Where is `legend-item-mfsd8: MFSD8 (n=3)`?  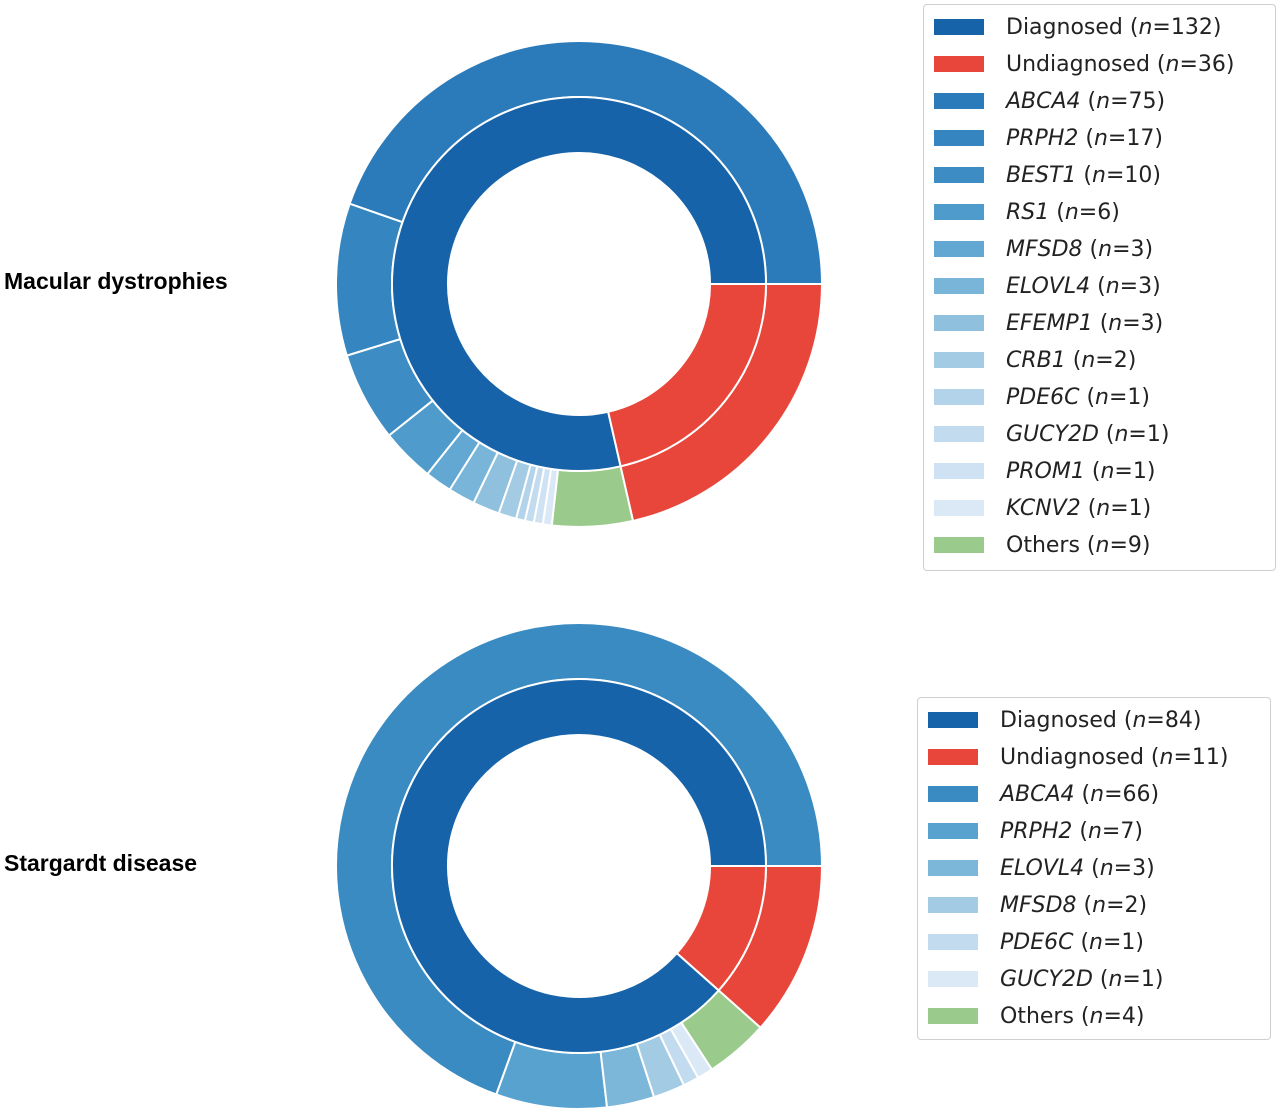
legend-item-mfsd8: MFSD8 (n=3) is located at coordinates (1043, 249).